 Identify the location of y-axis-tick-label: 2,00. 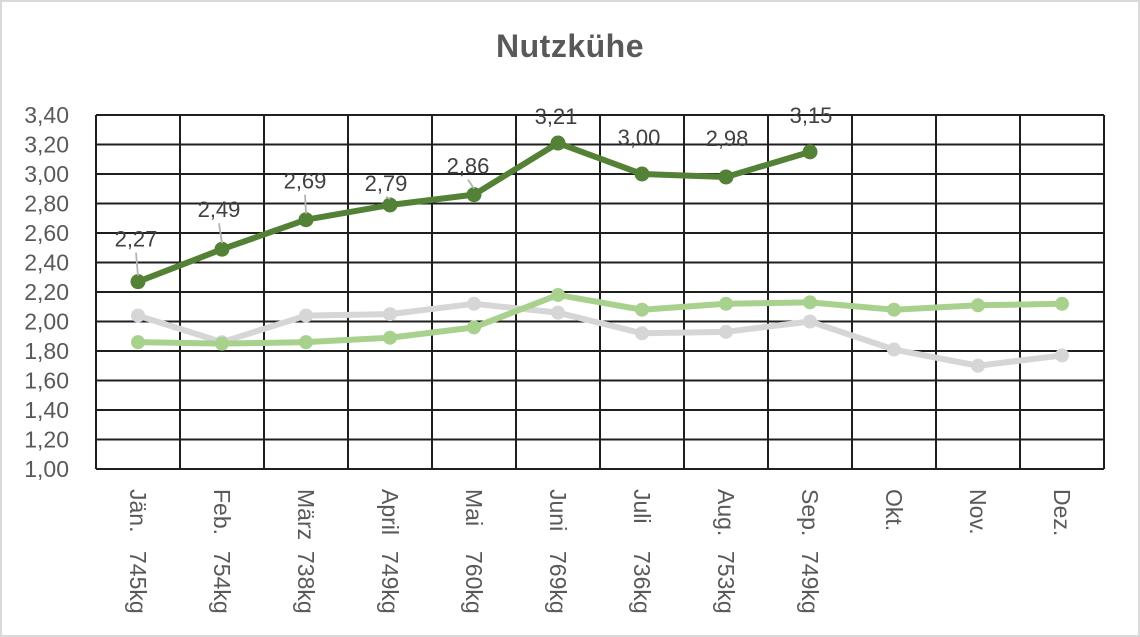
(46, 322).